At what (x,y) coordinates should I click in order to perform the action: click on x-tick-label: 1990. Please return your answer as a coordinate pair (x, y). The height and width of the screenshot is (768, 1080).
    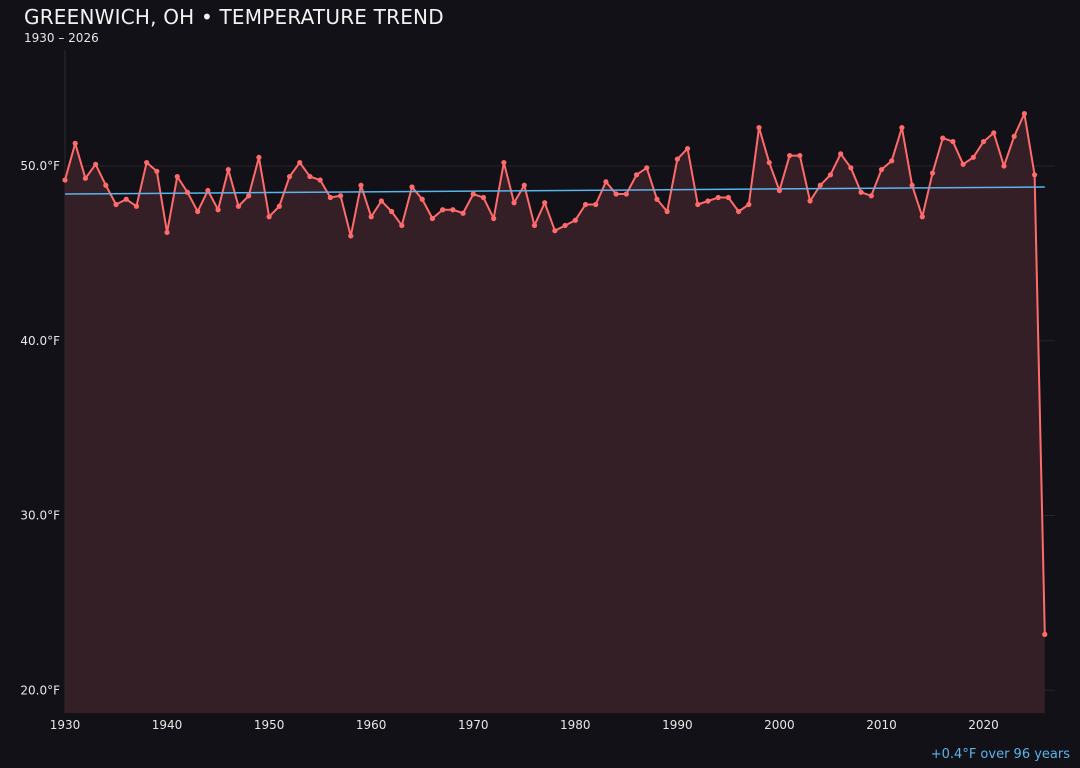
    Looking at the image, I should click on (677, 725).